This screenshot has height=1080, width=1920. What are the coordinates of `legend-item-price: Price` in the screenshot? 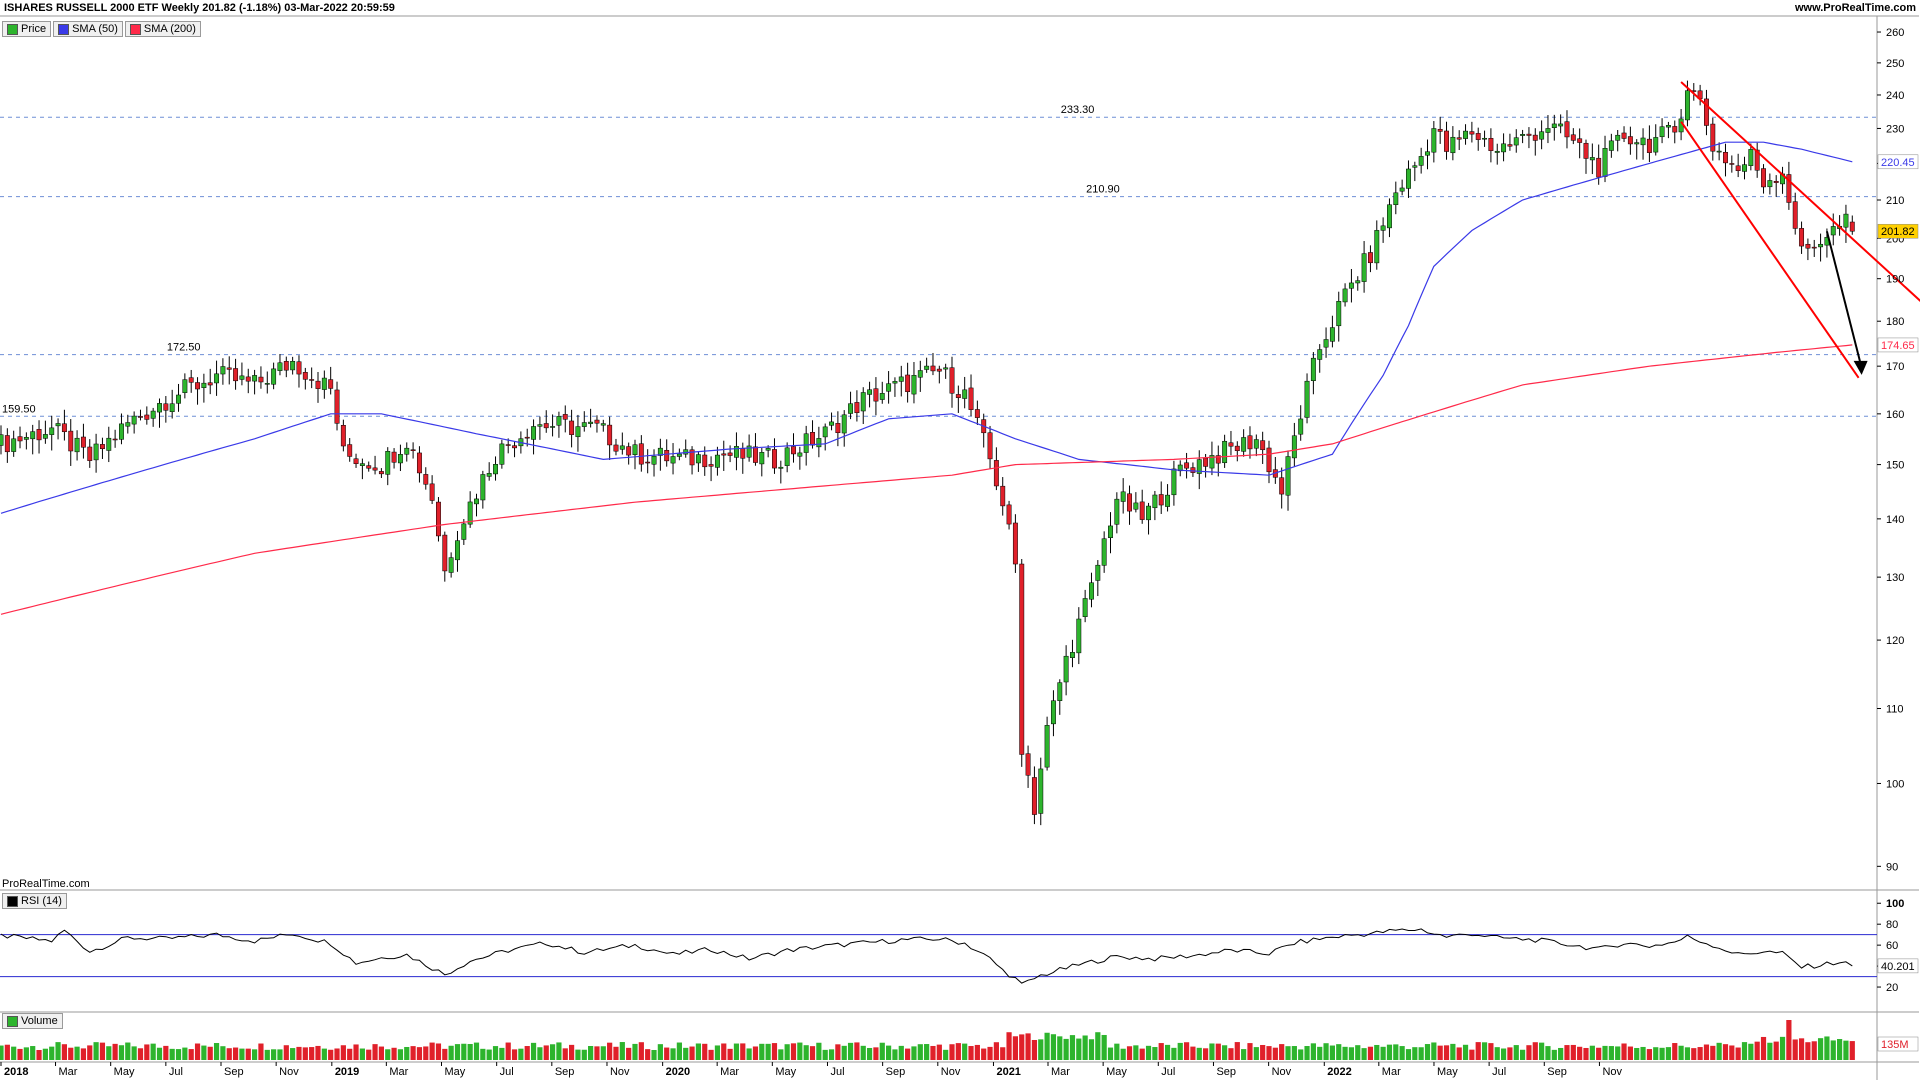 It's located at (27, 29).